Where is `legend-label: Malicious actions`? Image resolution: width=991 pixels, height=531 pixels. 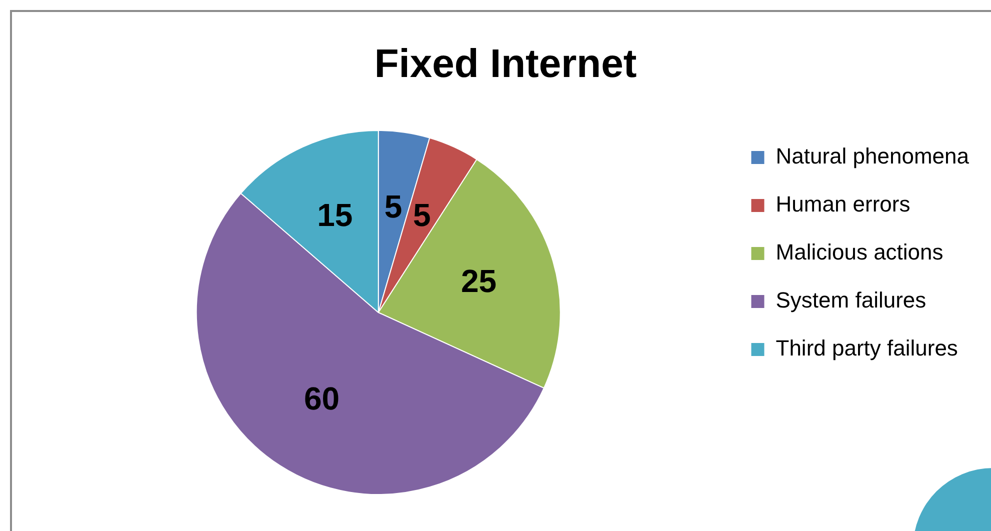 legend-label: Malicious actions is located at coordinates (860, 252).